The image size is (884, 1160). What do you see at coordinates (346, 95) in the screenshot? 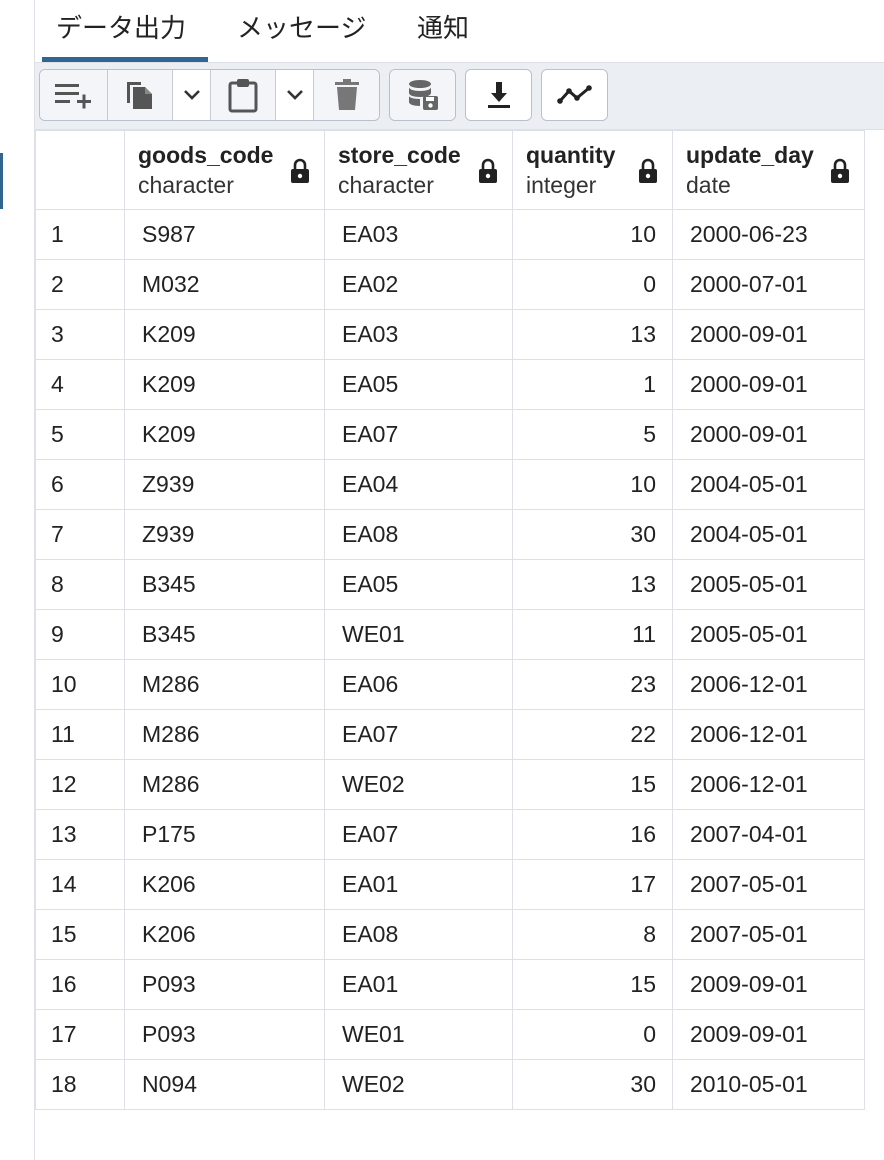
I see `delete-button` at bounding box center [346, 95].